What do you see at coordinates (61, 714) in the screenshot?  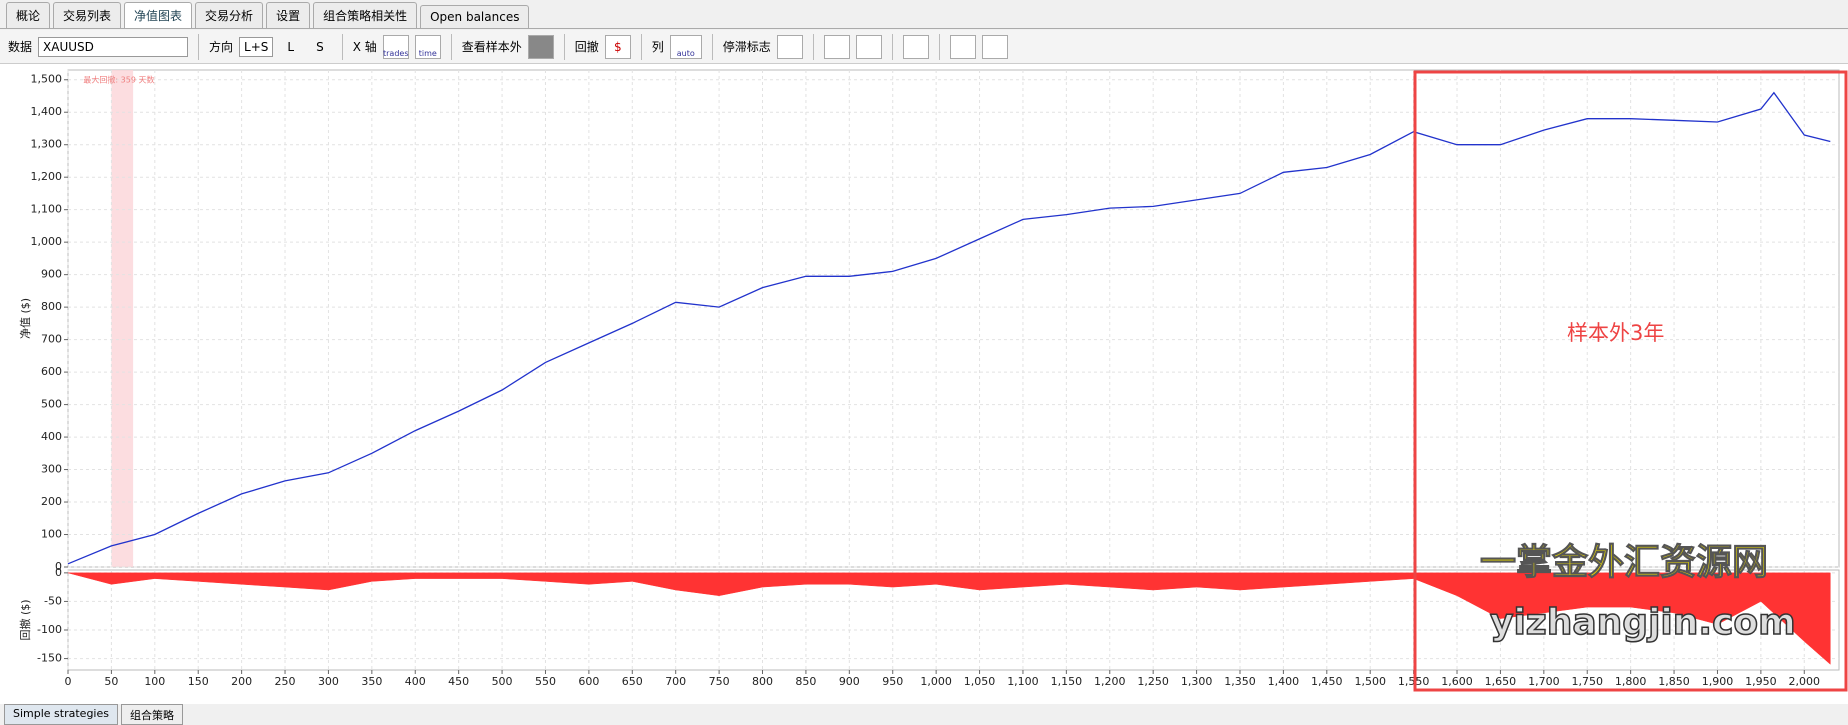 I see `tab: Simple strategies` at bounding box center [61, 714].